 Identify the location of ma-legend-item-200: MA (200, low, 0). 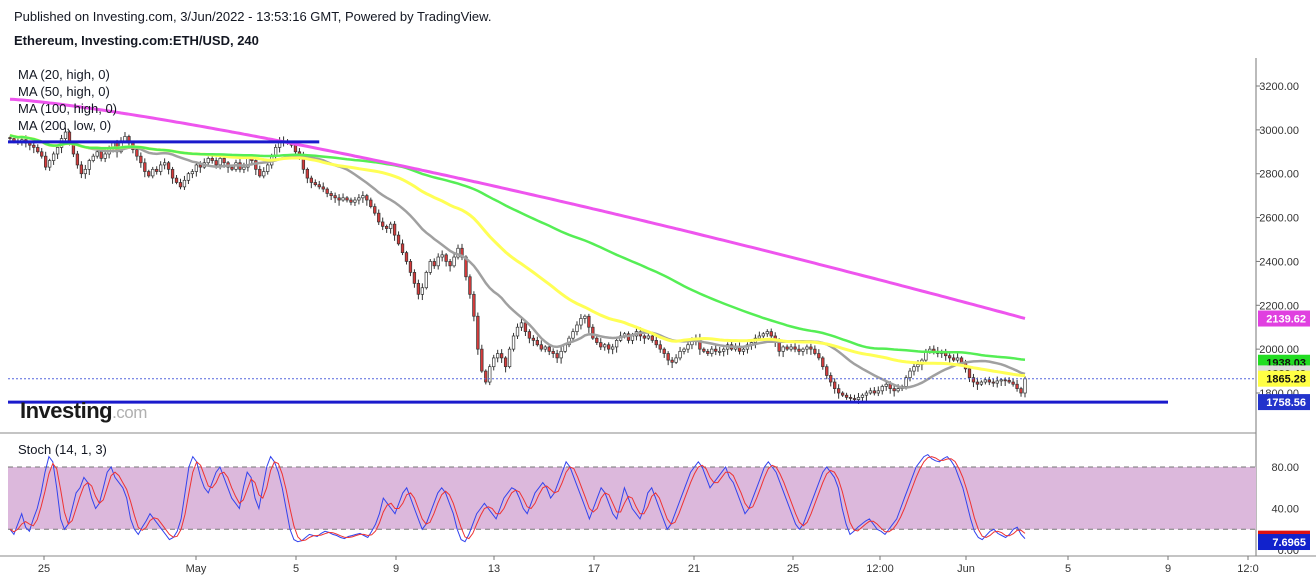
(65, 125).